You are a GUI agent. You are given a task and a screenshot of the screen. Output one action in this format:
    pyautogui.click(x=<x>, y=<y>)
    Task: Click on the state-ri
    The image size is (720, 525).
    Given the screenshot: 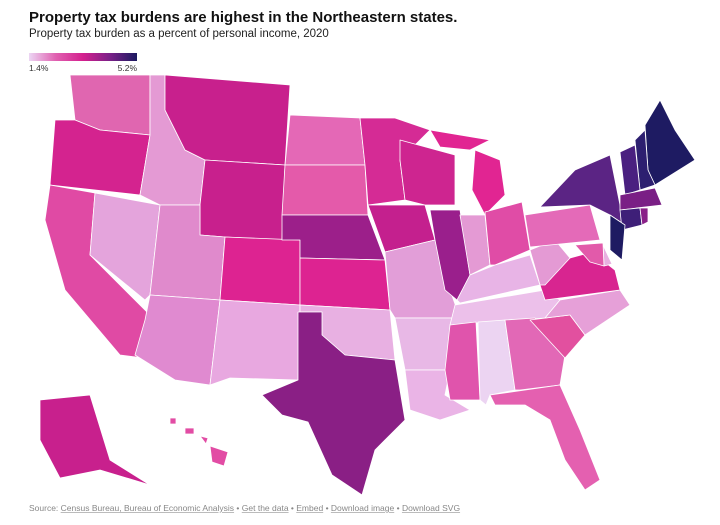 What is the action you would take?
    pyautogui.click(x=644, y=216)
    